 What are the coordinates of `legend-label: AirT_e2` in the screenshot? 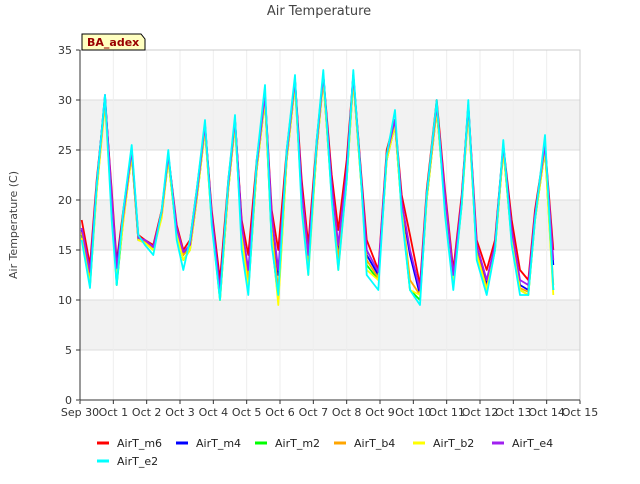 It's located at (137, 461).